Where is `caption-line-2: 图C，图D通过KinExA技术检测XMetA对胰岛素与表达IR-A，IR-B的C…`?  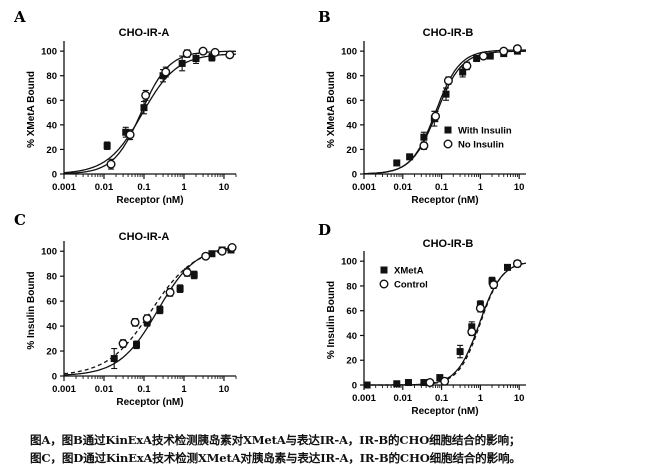
caption-line-2: 图C，图D通过KinExA技术检测XMetA对胰岛素与表达IR-A，IR-B的C… is located at coordinates (275, 458).